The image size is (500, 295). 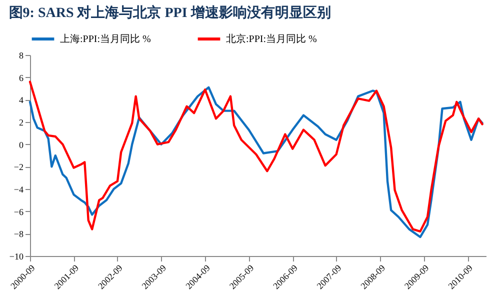 I want to click on chart-title: 图9: SARS 对上海与北京 PPI 增速影响没有明显区别, so click(x=169, y=12).